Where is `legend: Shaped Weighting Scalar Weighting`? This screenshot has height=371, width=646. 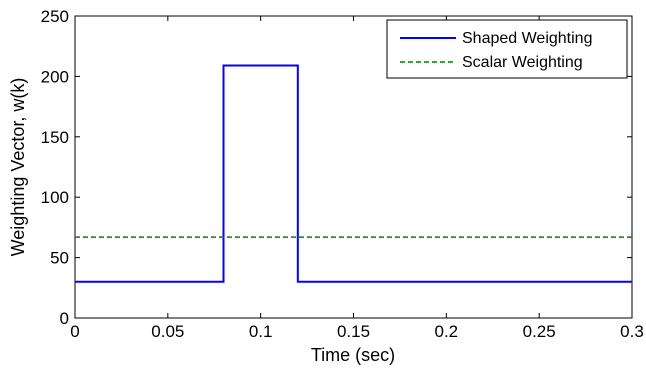
legend: Shaped Weighting Scalar Weighting is located at coordinates (507, 49).